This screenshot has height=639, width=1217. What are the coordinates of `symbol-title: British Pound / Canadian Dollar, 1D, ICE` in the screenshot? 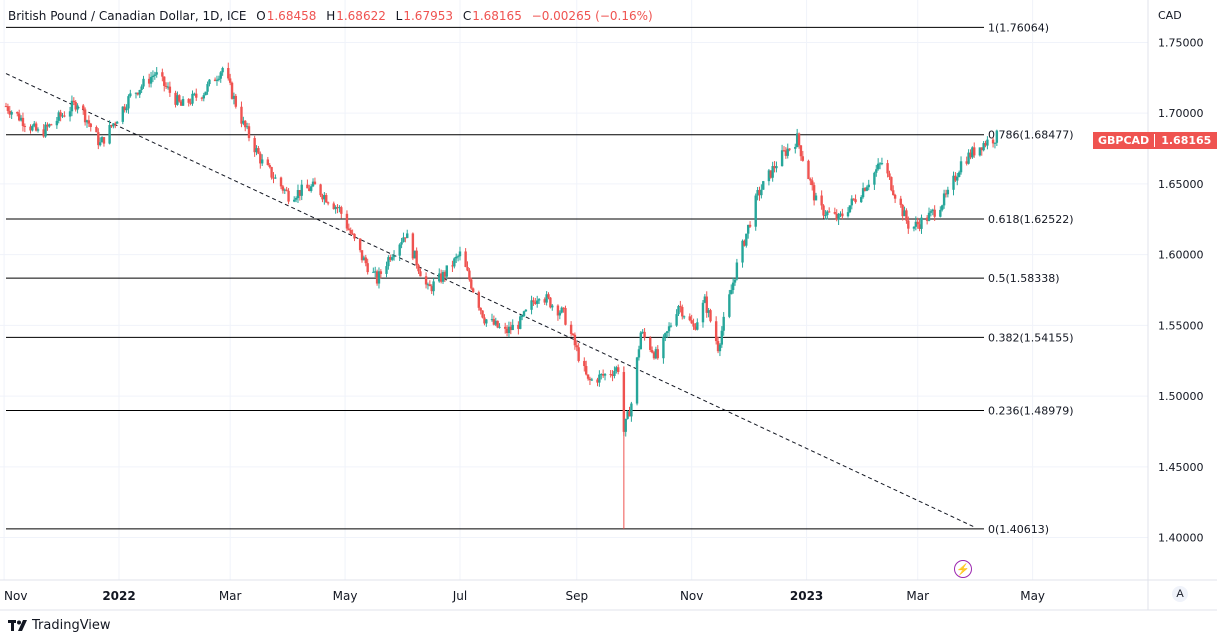 It's located at (127, 16).